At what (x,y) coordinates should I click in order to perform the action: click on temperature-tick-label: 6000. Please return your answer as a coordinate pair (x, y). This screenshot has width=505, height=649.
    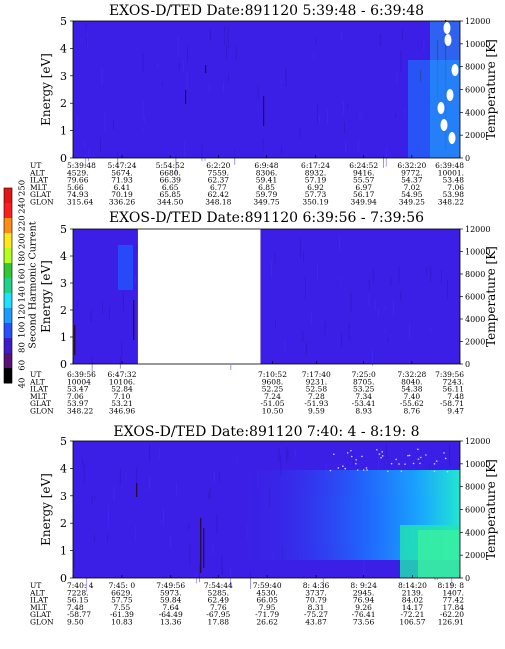
    Looking at the image, I should click on (475, 510).